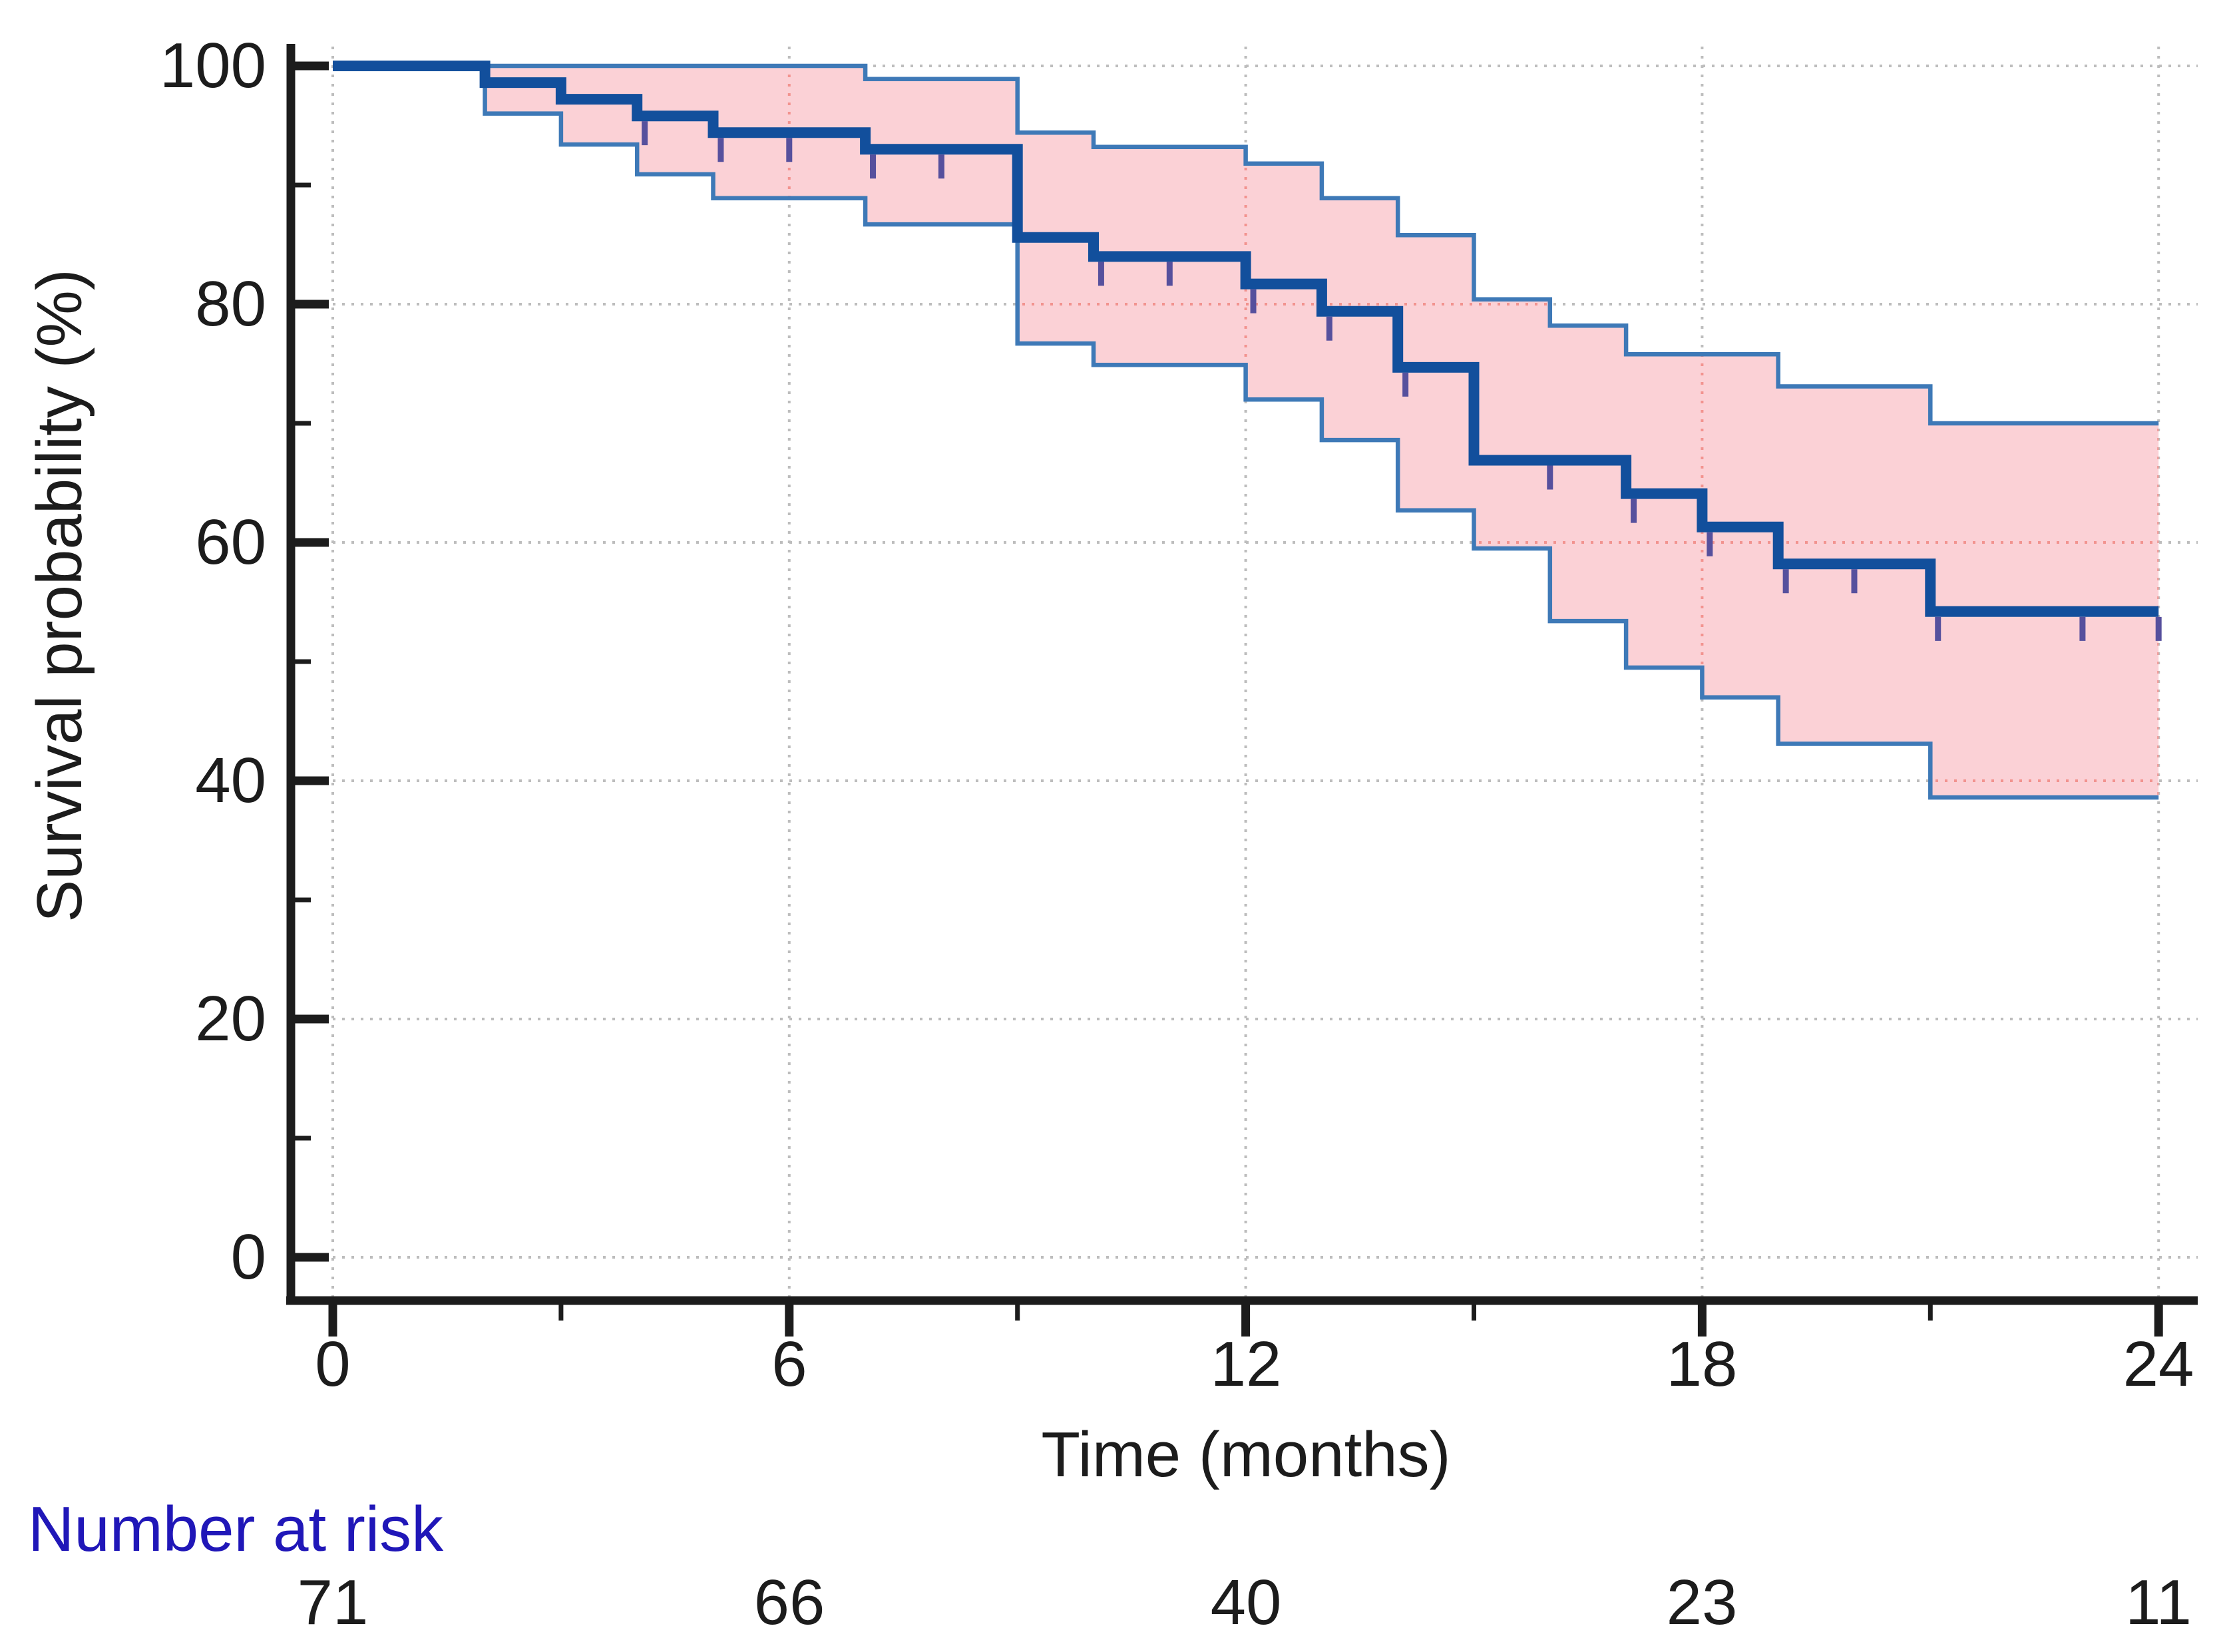 The width and height of the screenshot is (2233, 1652). I want to click on y-tick-label-80: 80, so click(231, 303).